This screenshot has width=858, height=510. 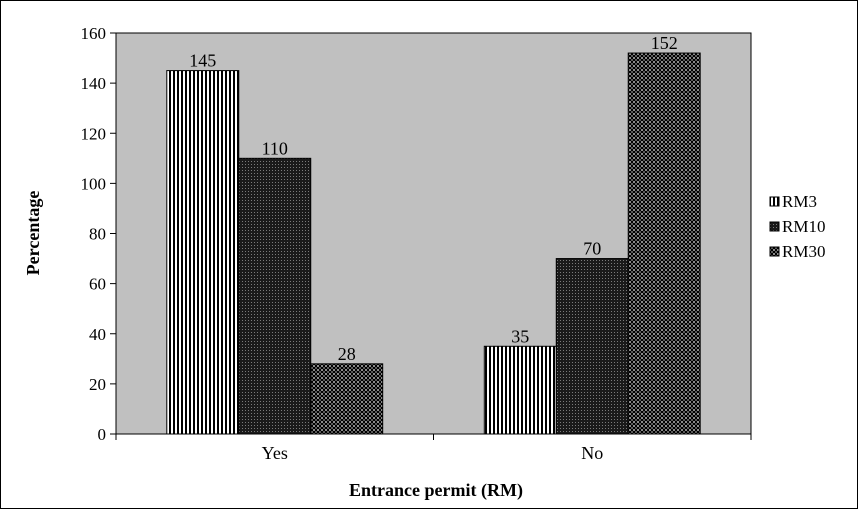 I want to click on y-tick-label: 80, so click(x=97, y=234).